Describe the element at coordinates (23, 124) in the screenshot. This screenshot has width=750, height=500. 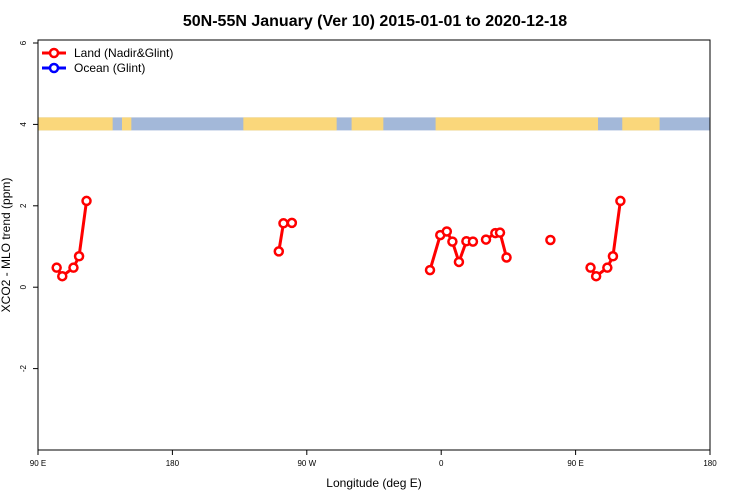
I see `y-tick-label: 4` at that location.